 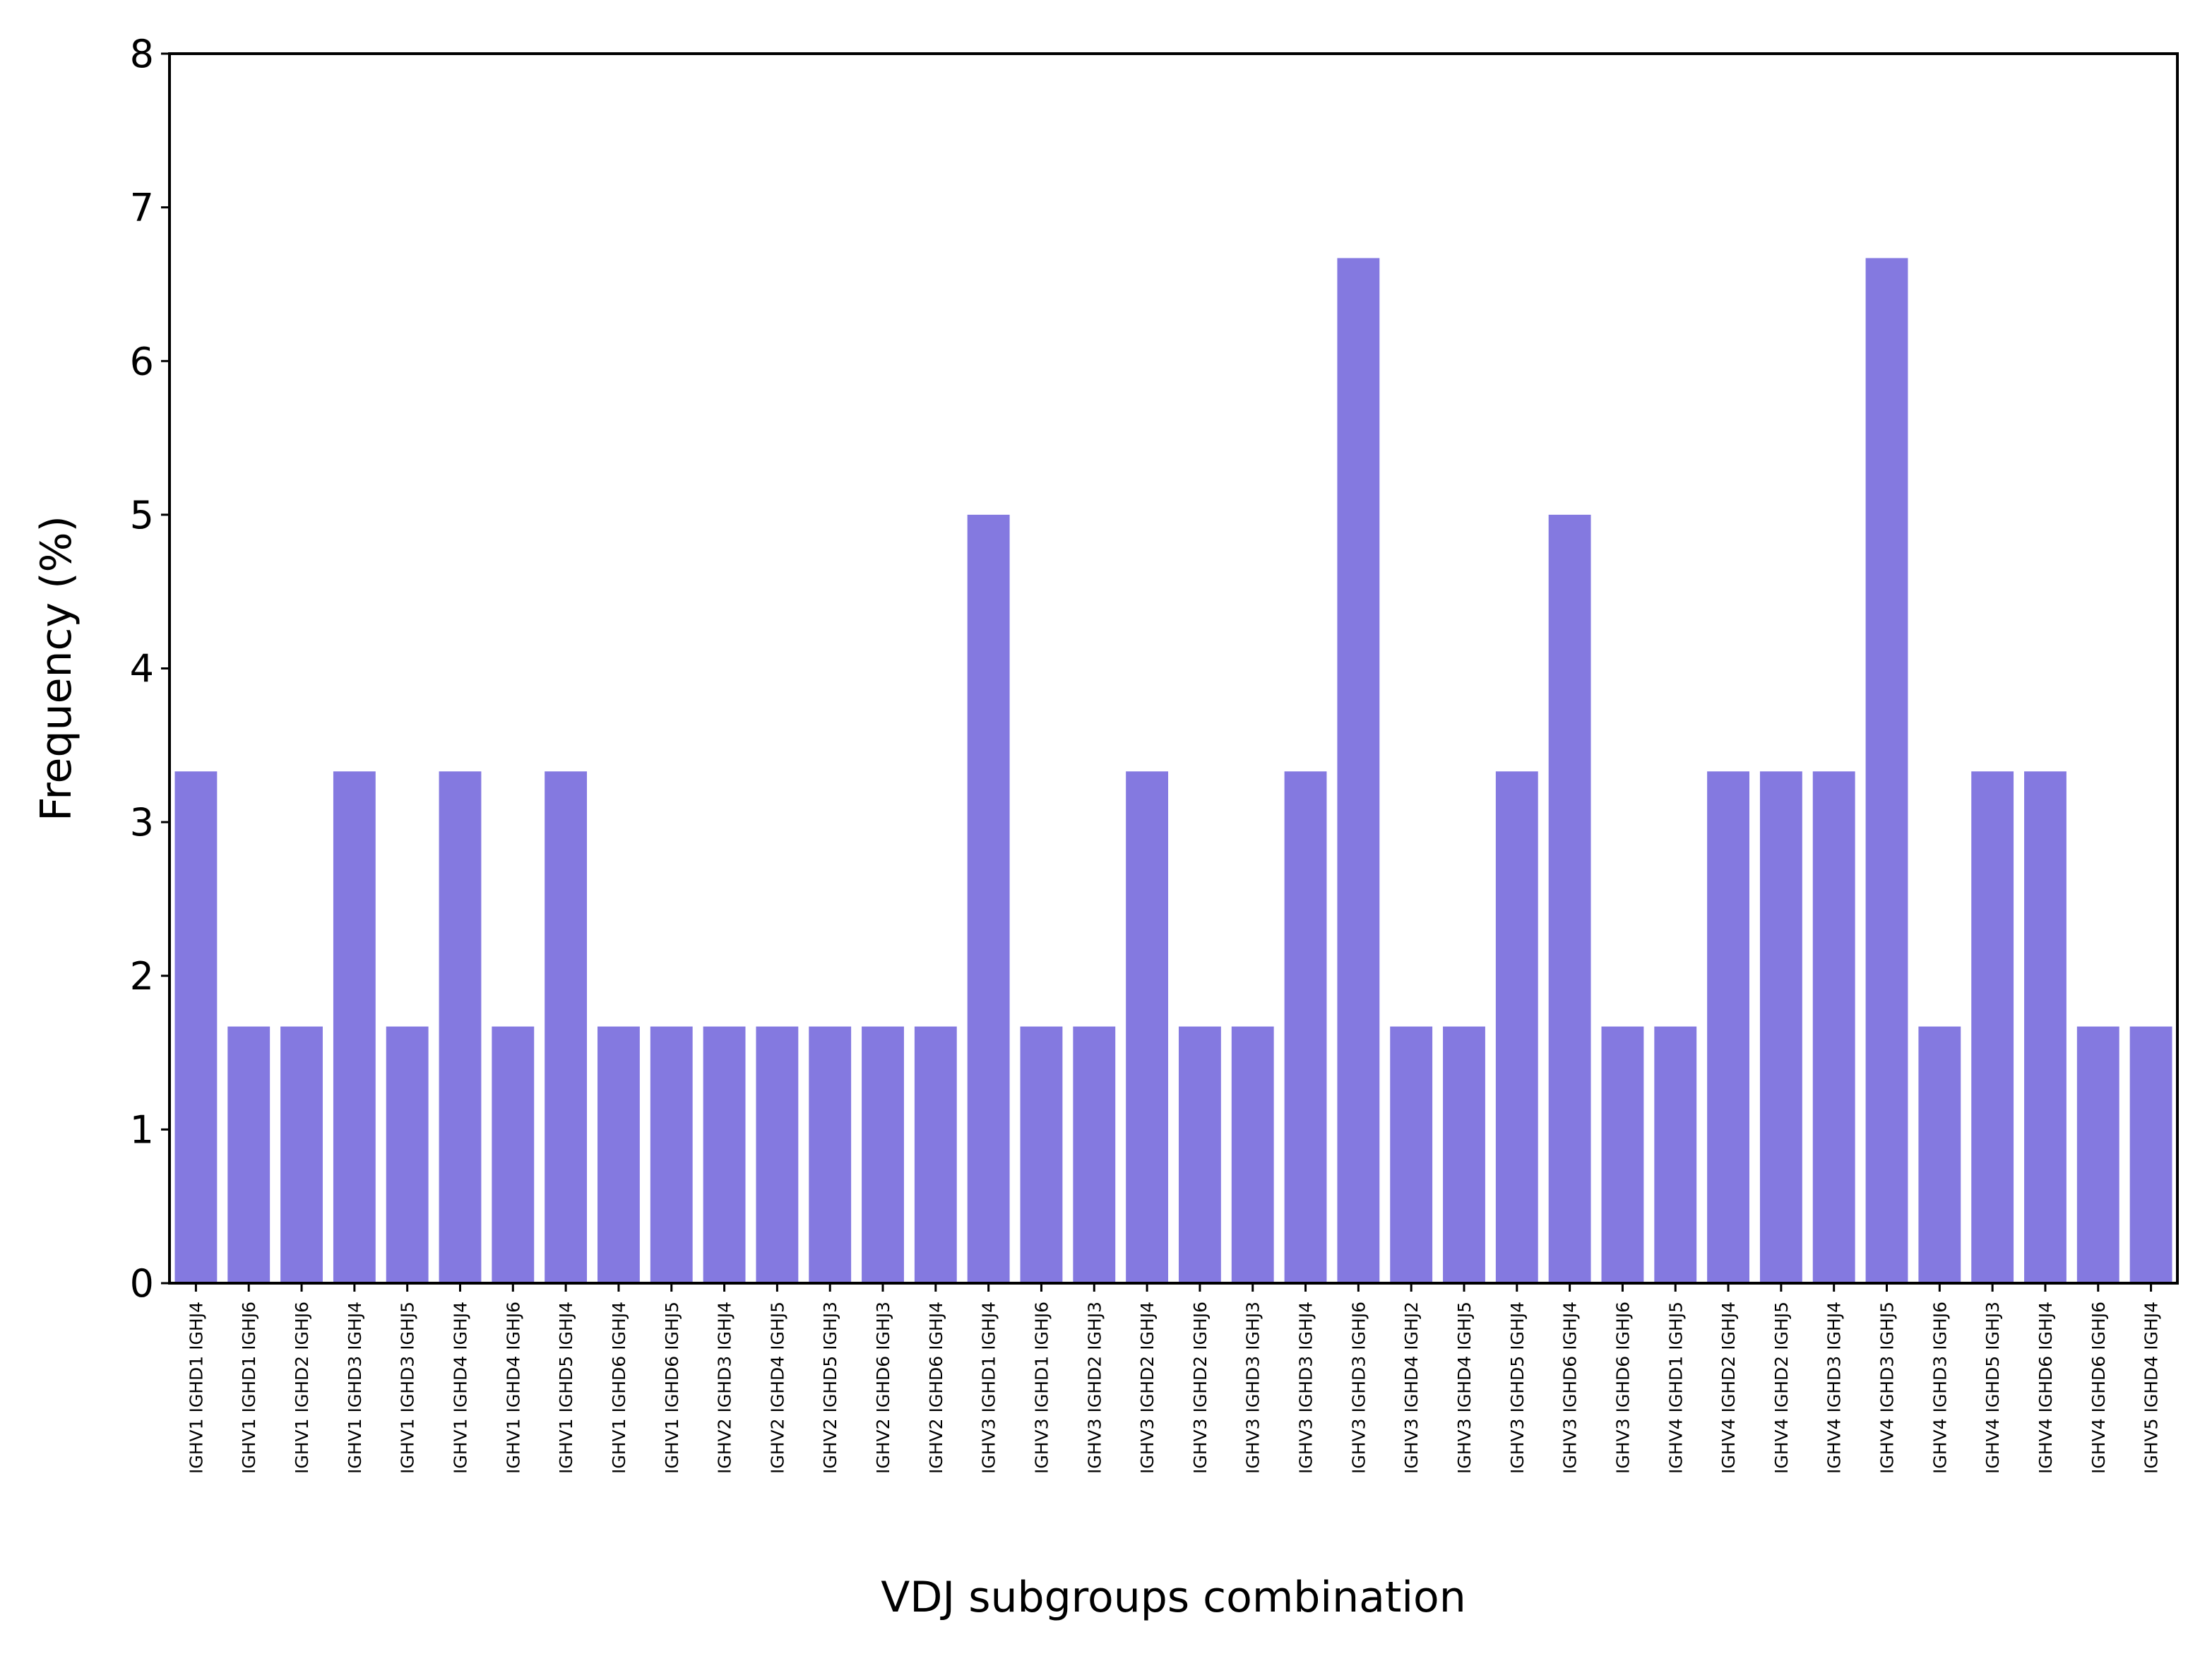 I want to click on x-tick-label: IGHV1 IGHD3 IGHJ5, so click(x=408, y=1388).